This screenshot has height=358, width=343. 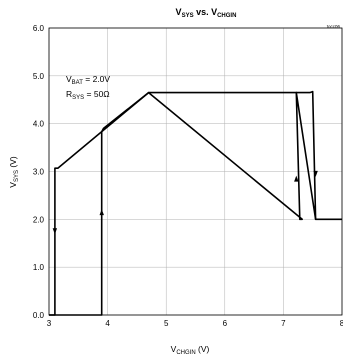 I want to click on x-tick-label: 4, so click(x=107, y=323).